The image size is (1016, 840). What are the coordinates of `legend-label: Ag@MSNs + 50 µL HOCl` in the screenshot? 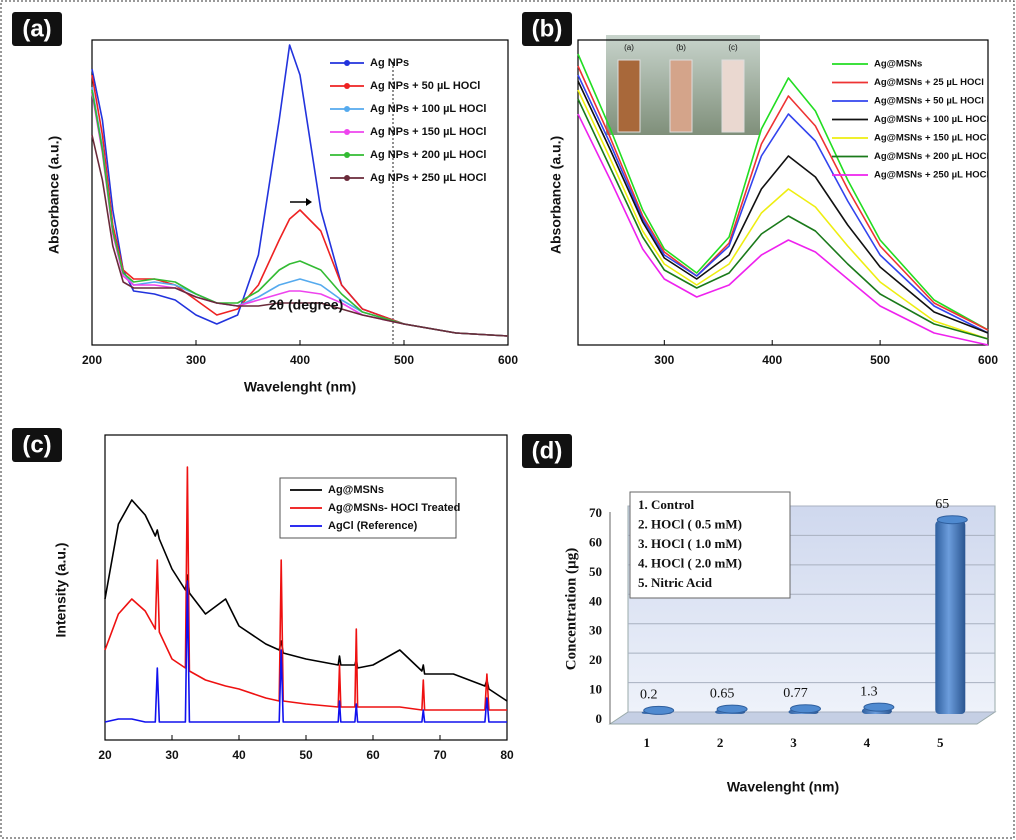 It's located at (929, 101).